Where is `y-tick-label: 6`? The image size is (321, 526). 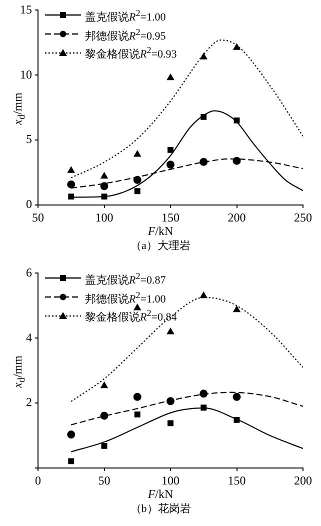 y-tick-label: 6 is located at coordinates (29, 272).